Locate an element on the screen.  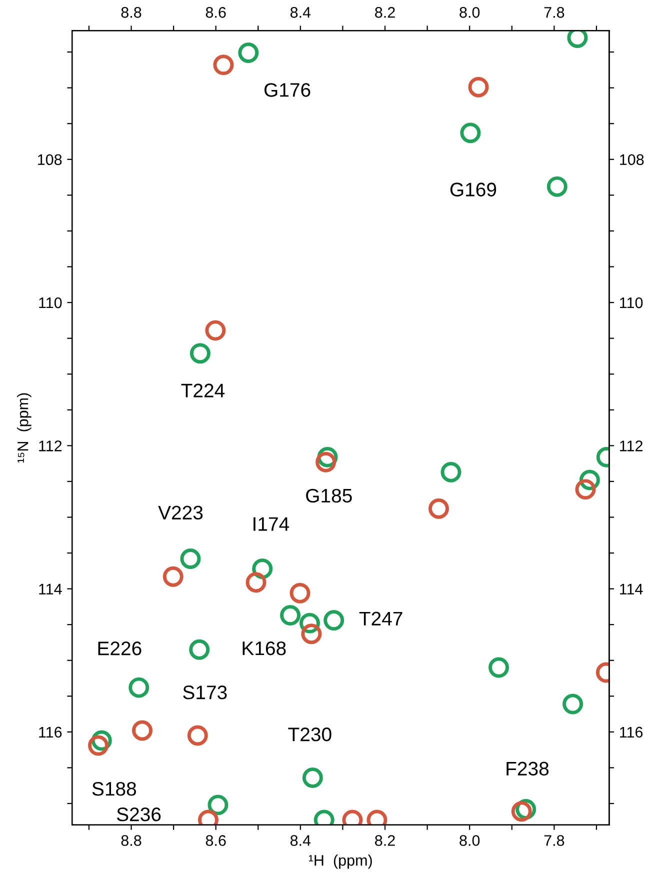
annotation: G169 is located at coordinates (473, 189).